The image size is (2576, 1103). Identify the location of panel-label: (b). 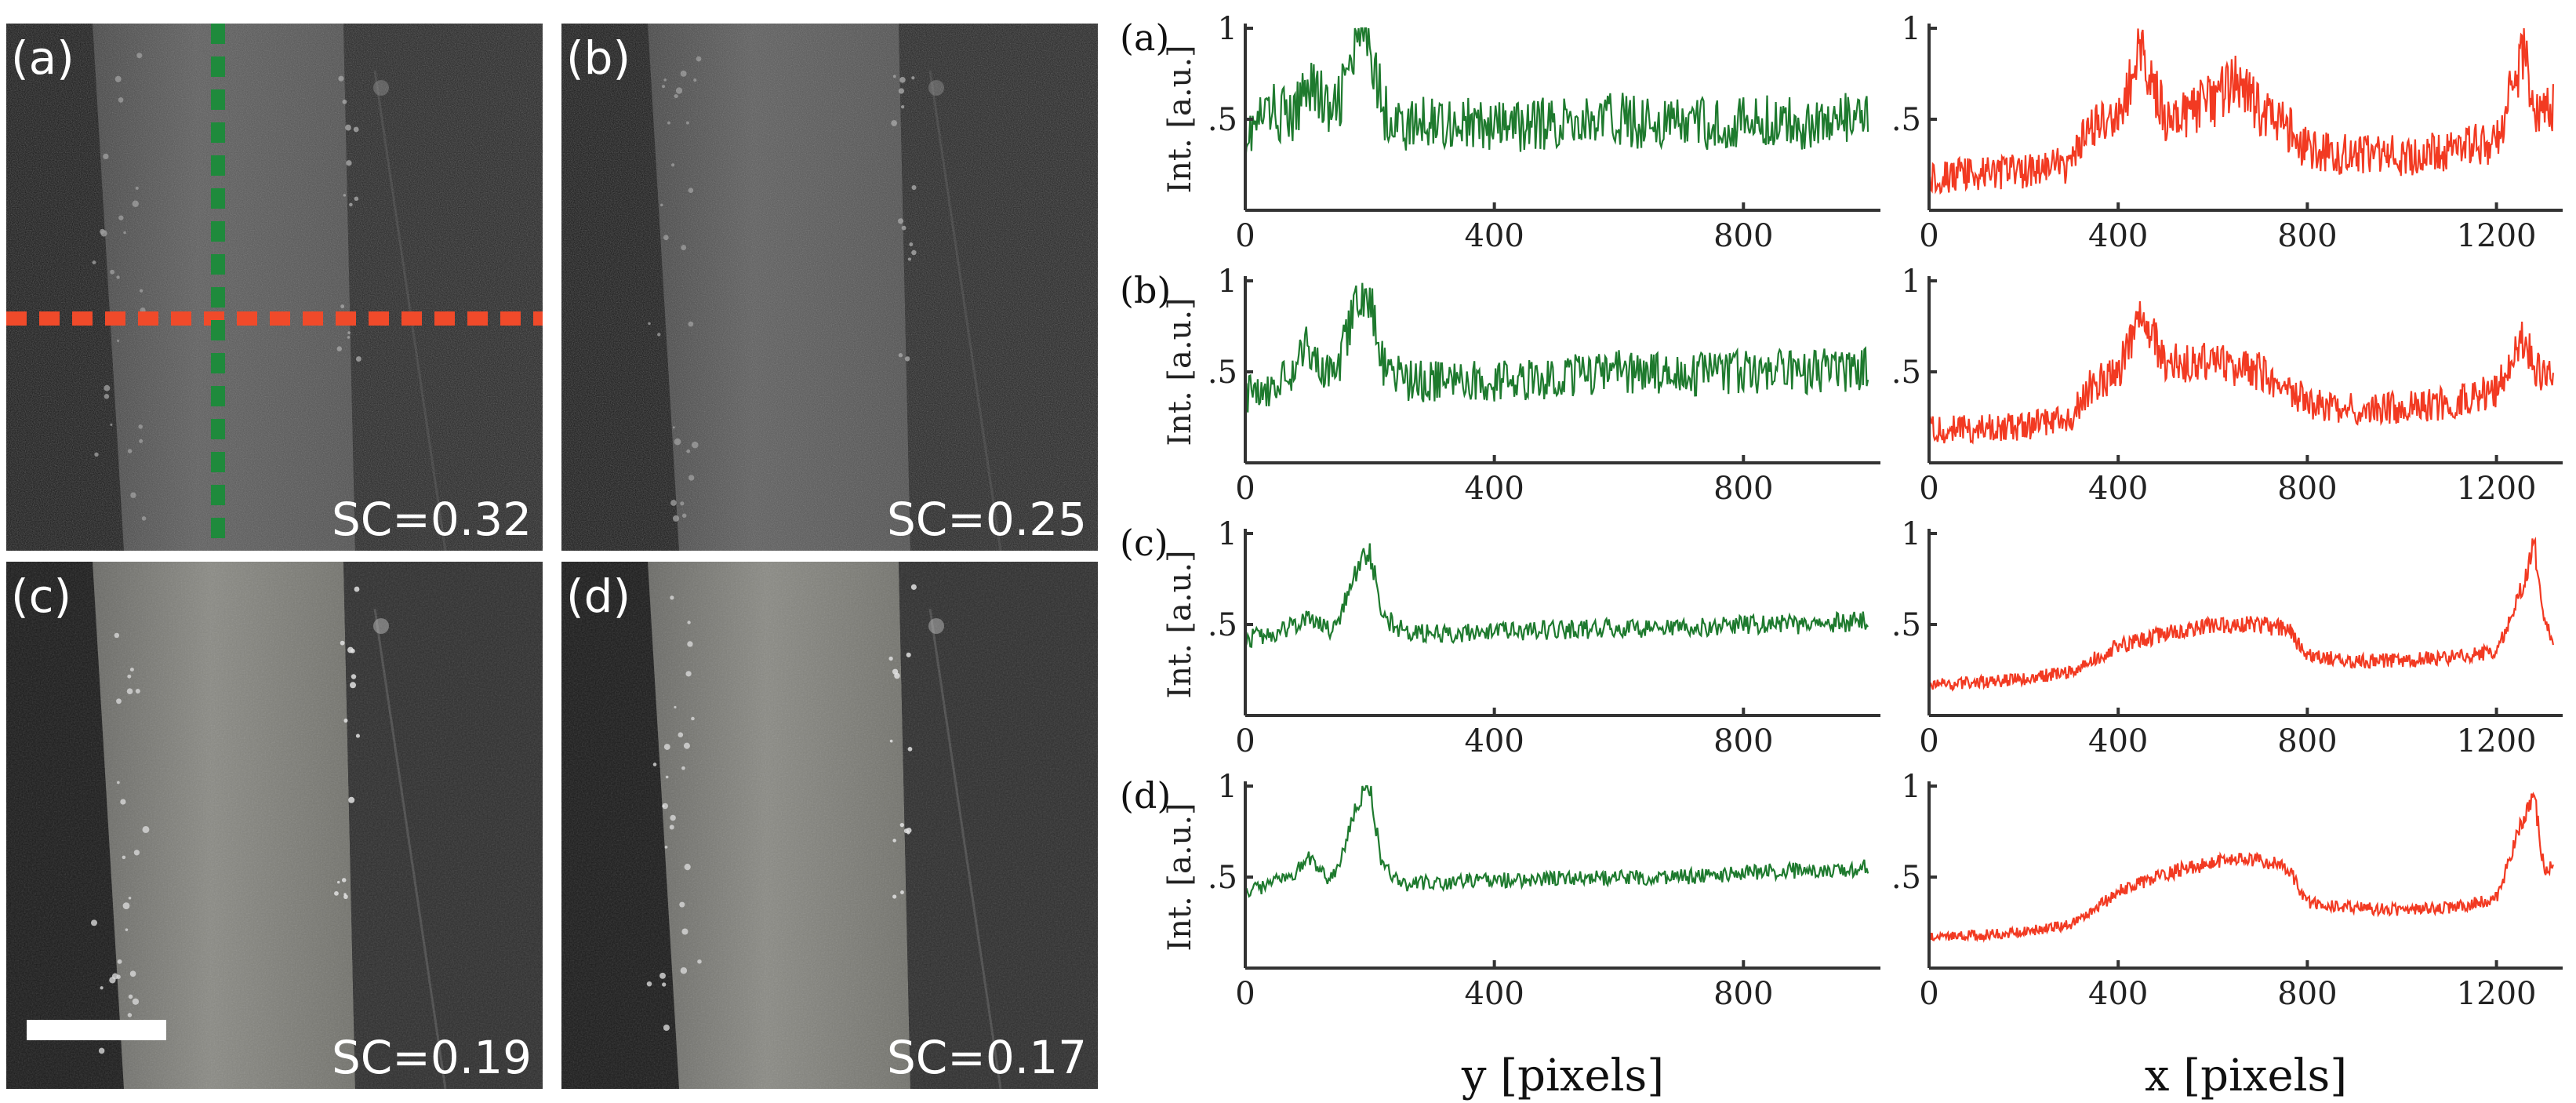
(598, 58).